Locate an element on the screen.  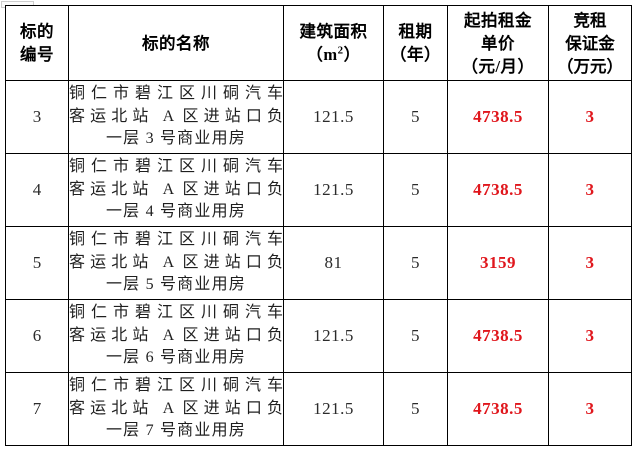
cell-name: 铜仁市碧江区川硐汽车 客运北站 A 区进站口负 一层 4 号商业用房 is located at coordinates (176, 190).